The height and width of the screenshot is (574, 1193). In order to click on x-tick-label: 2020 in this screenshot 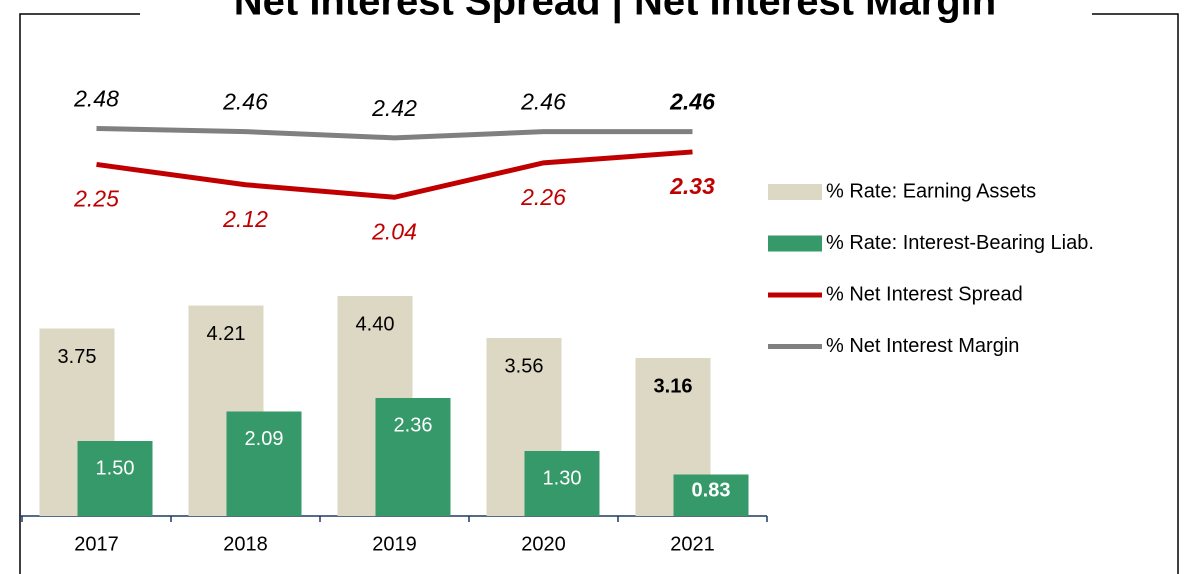, I will do `click(543, 544)`.